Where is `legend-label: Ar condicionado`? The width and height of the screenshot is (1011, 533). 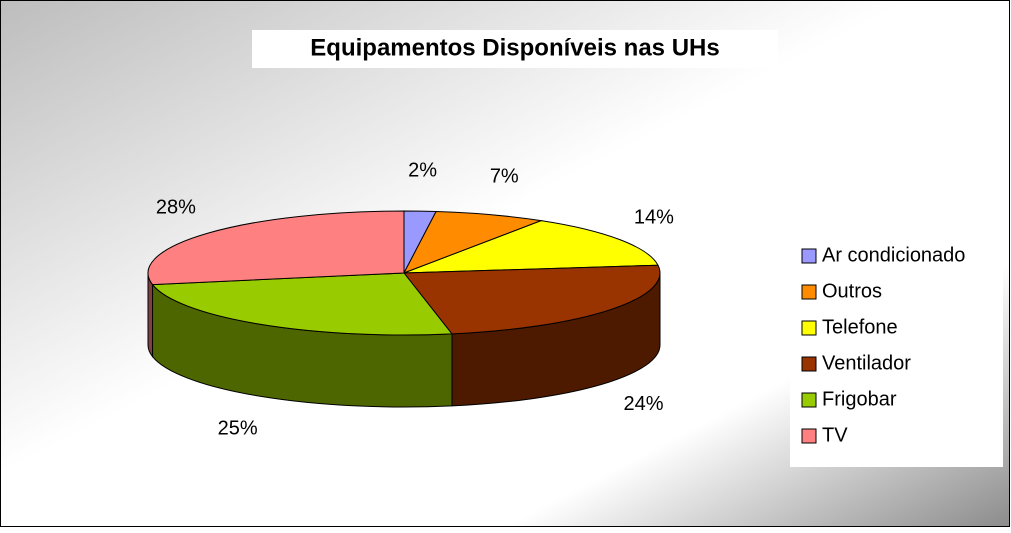 legend-label: Ar condicionado is located at coordinates (893, 255).